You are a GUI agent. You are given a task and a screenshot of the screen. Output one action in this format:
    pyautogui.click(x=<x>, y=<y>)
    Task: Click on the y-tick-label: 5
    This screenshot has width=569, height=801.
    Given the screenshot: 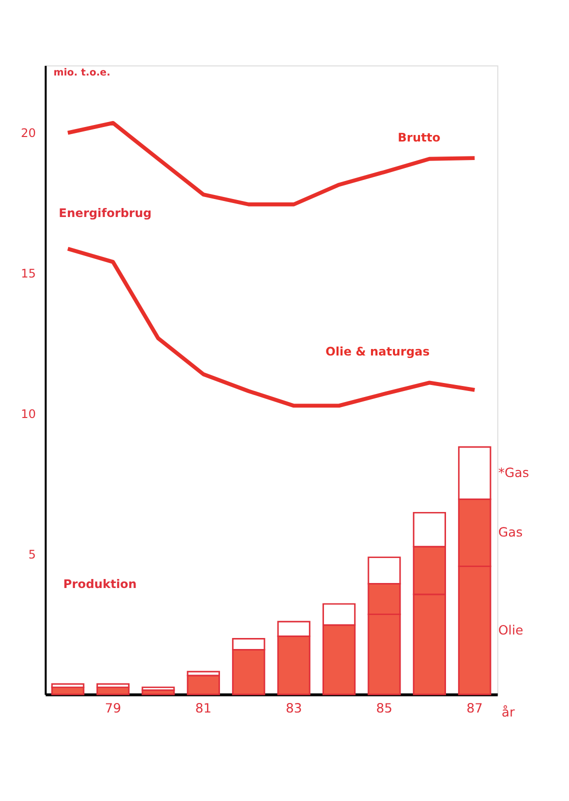 What is the action you would take?
    pyautogui.click(x=32, y=554)
    